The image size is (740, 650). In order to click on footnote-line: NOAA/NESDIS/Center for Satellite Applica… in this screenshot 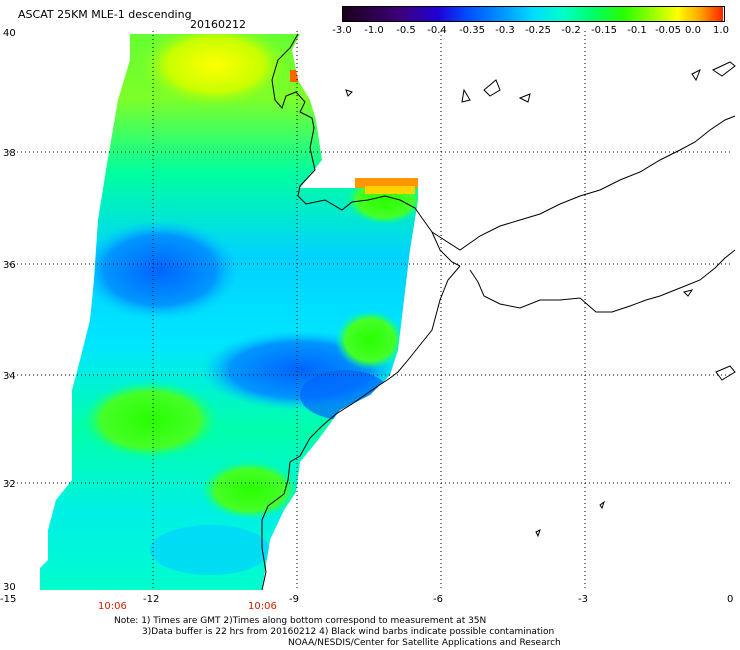, I will do `click(424, 643)`.